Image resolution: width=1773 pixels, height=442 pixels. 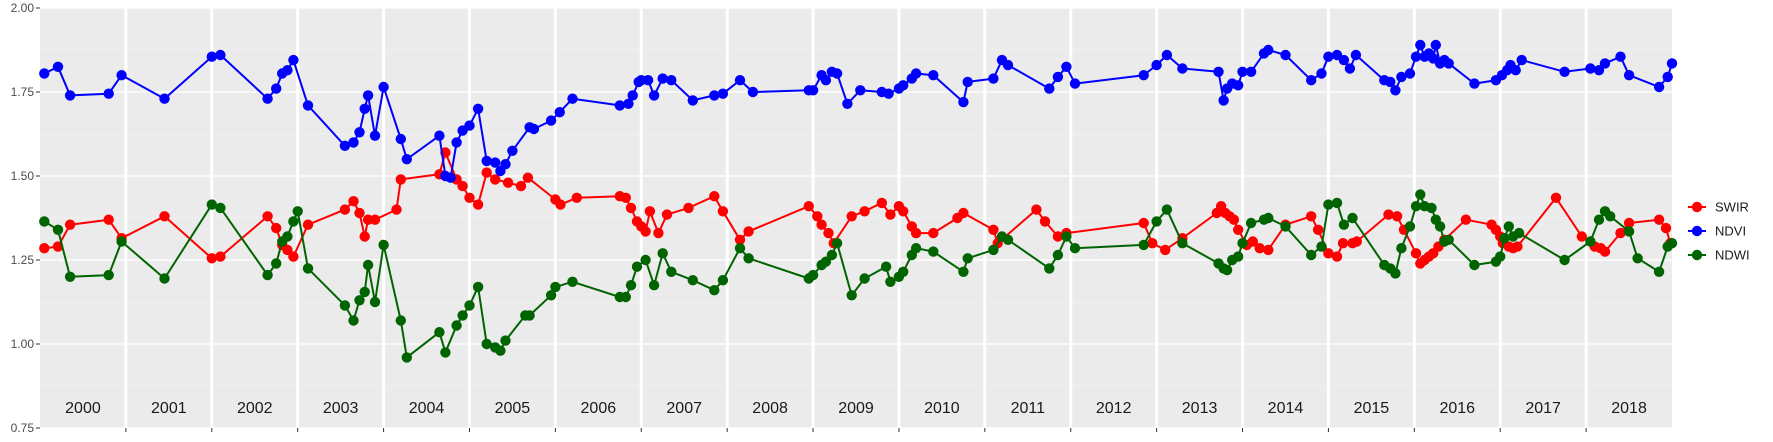 What do you see at coordinates (23, 344) in the screenshot?
I see `y-tick-label: 1.00` at bounding box center [23, 344].